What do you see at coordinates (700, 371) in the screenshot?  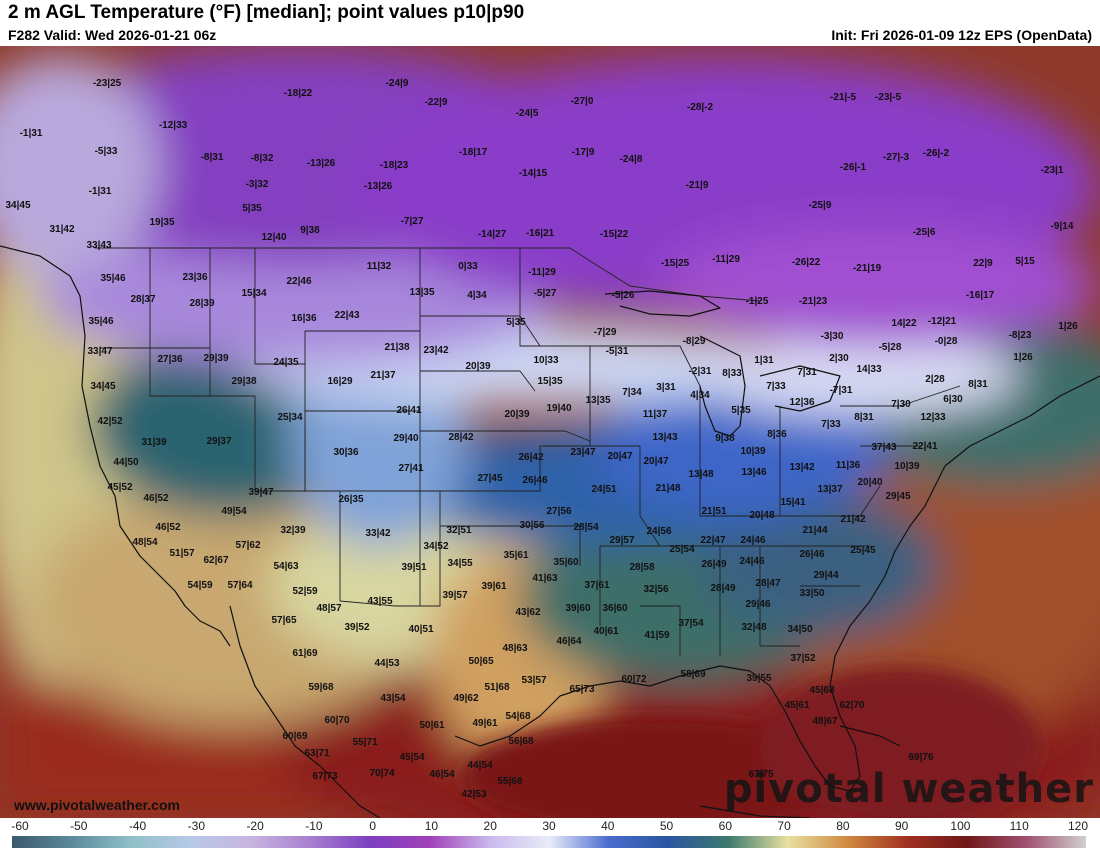 I see `point-value-label: -2|31` at bounding box center [700, 371].